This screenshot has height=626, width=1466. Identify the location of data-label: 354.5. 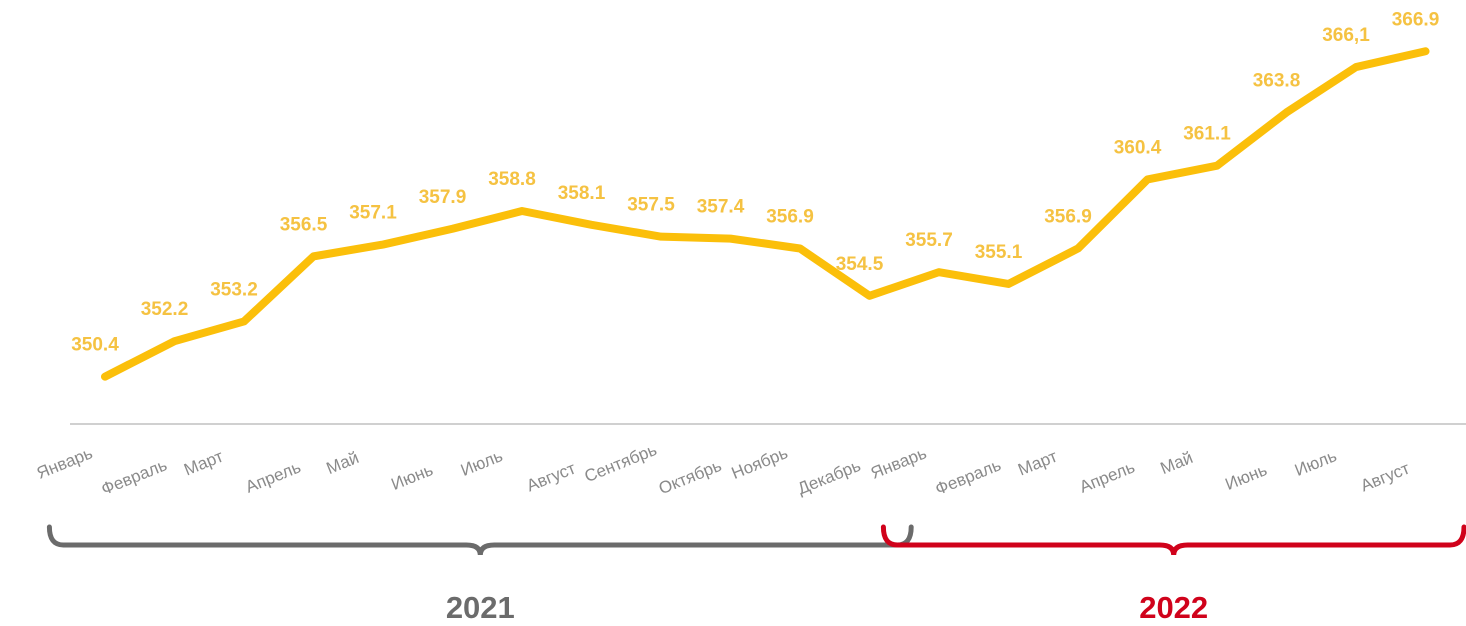
(860, 264).